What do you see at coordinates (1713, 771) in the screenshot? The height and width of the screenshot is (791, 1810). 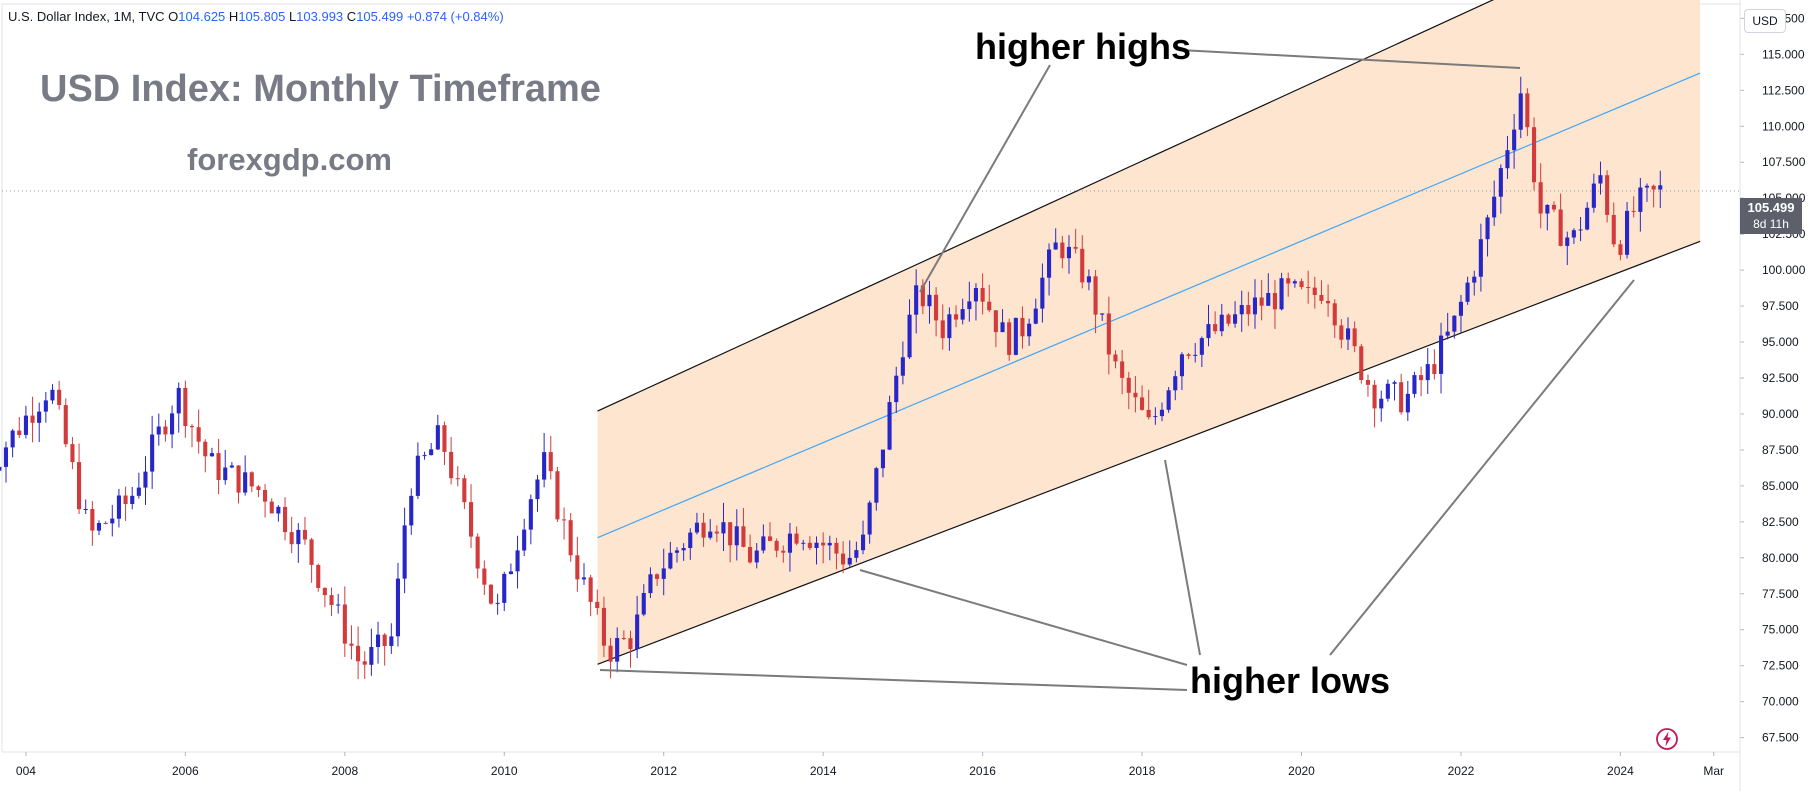 I see `x-tick-label: Mar` at bounding box center [1713, 771].